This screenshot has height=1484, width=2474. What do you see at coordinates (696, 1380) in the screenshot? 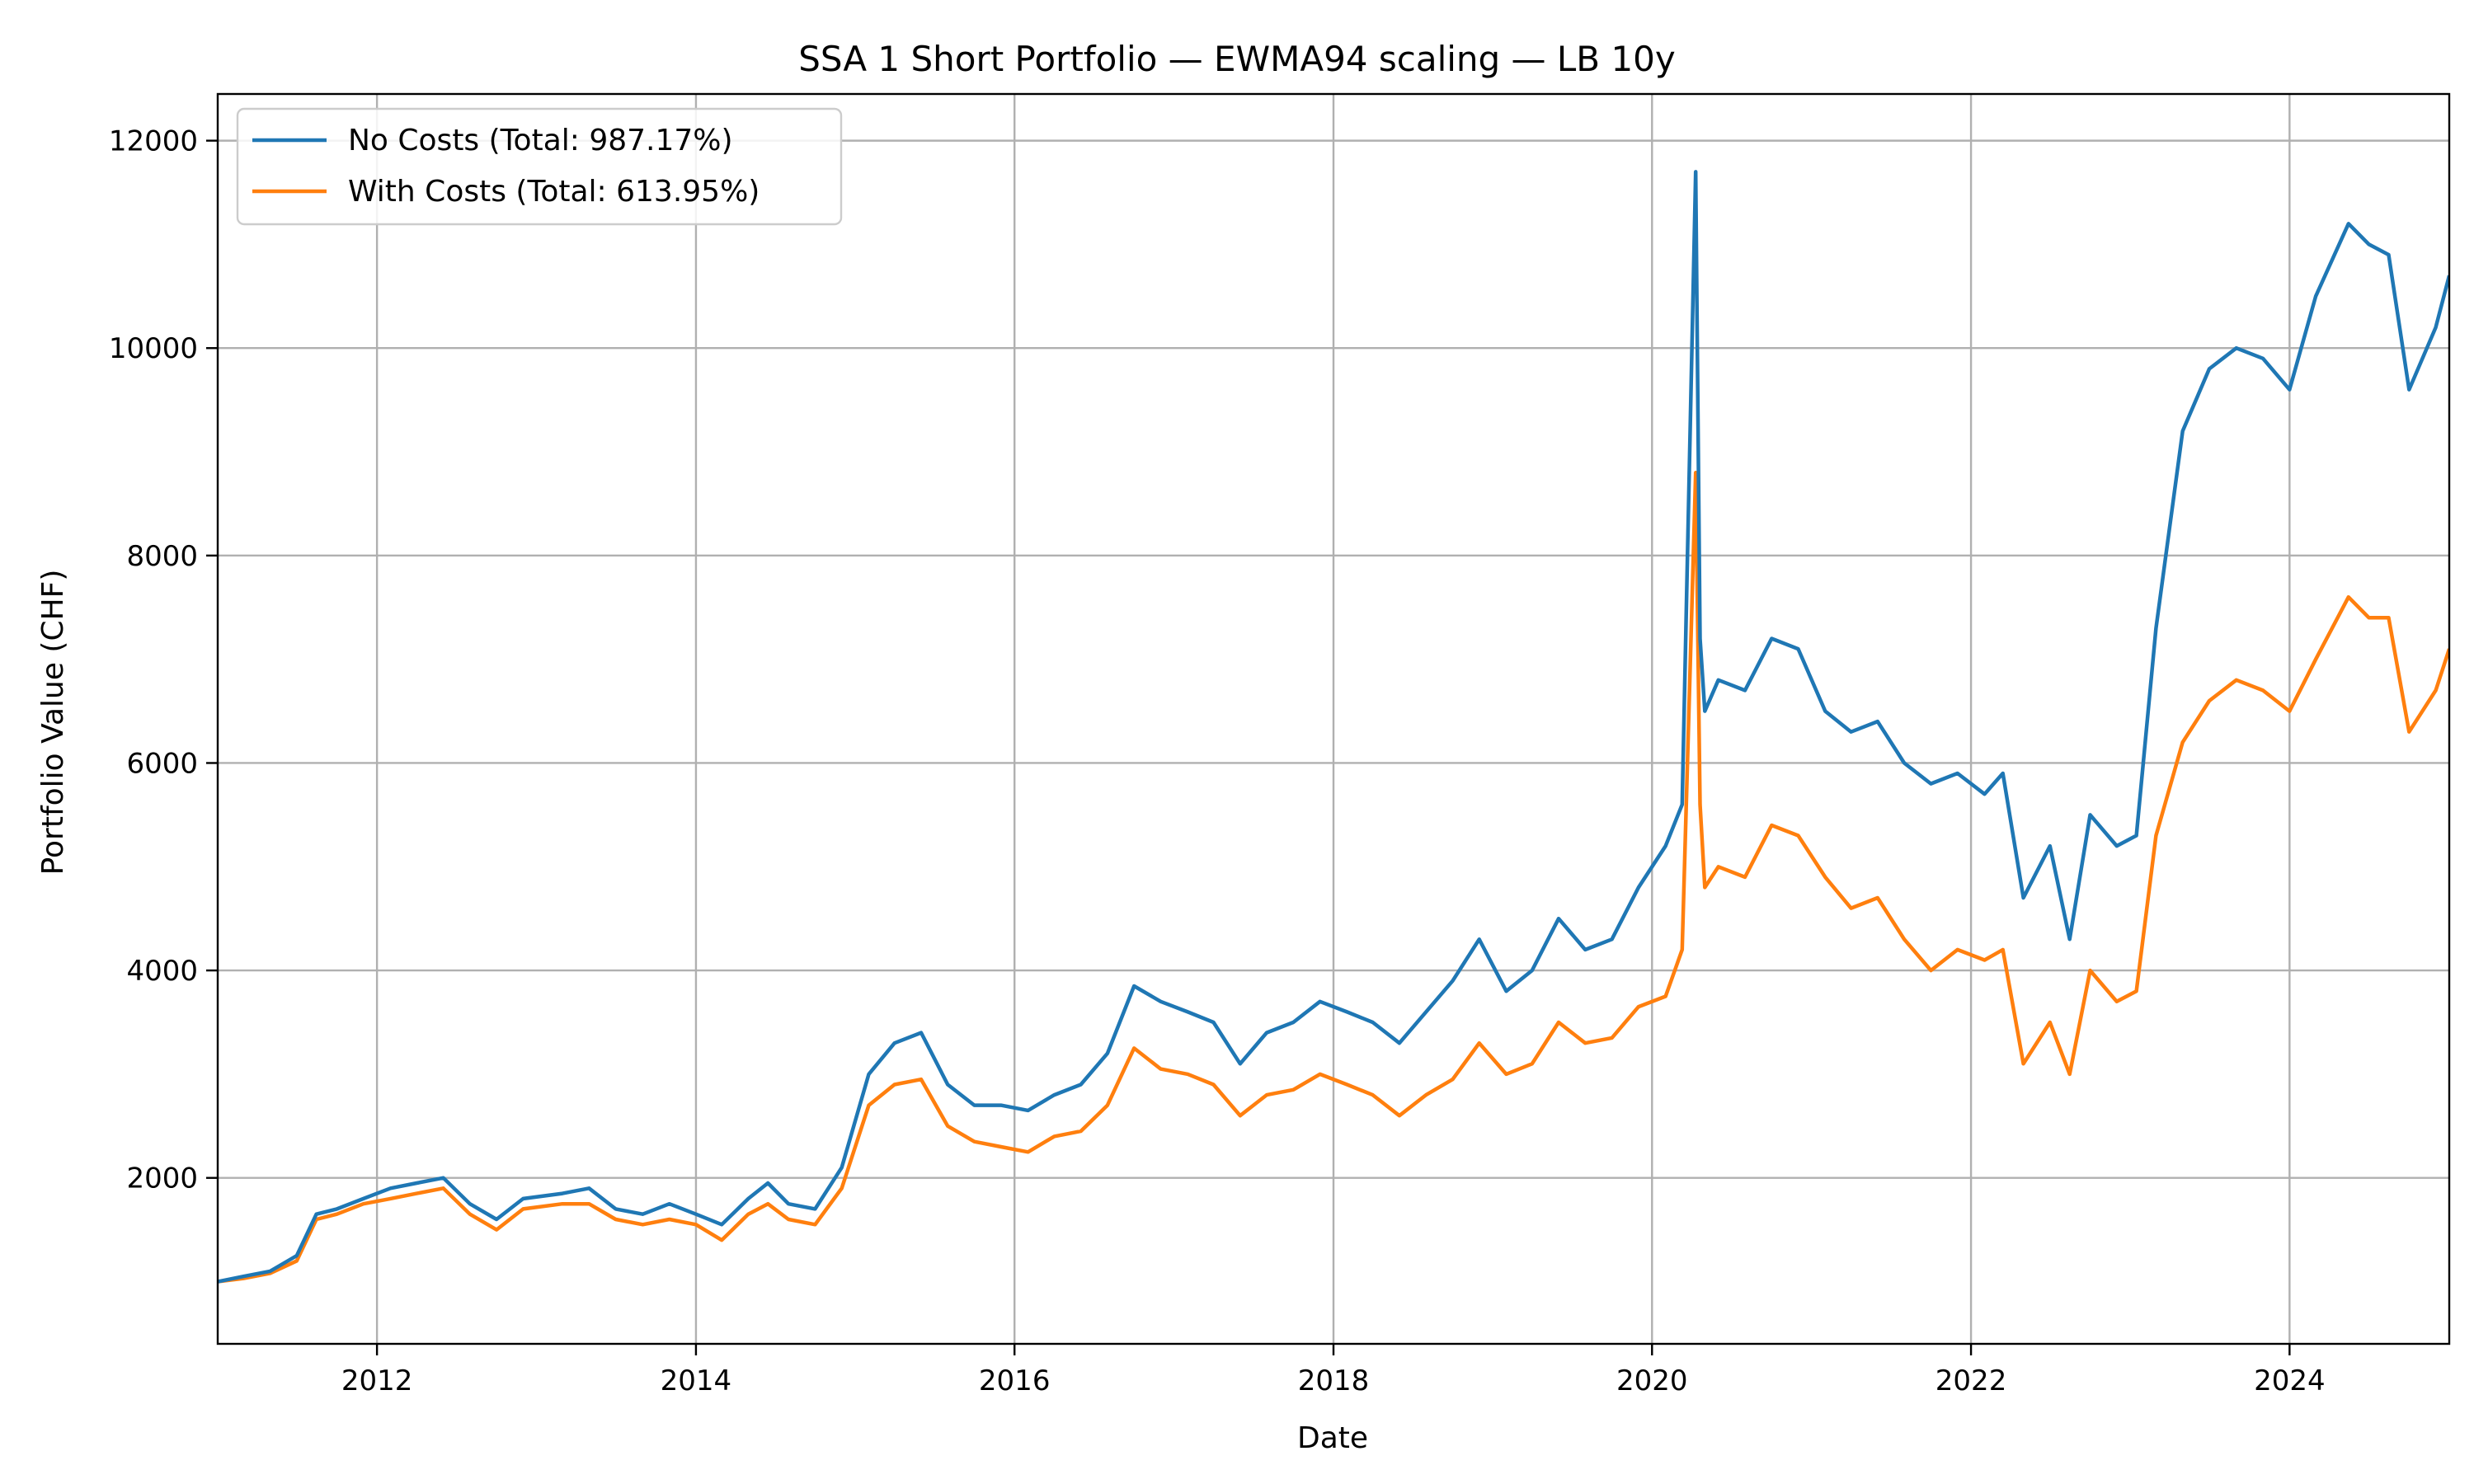
I see `x-tick-label: 2014` at bounding box center [696, 1380].